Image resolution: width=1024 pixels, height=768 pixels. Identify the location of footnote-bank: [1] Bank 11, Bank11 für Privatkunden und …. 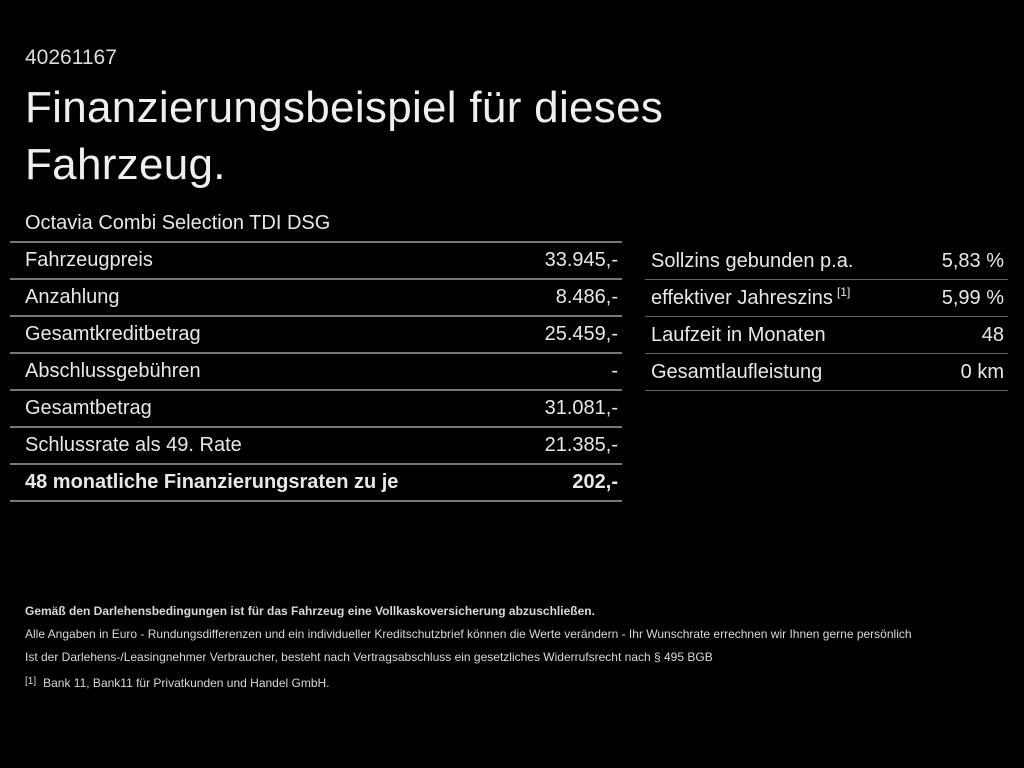
(468, 682).